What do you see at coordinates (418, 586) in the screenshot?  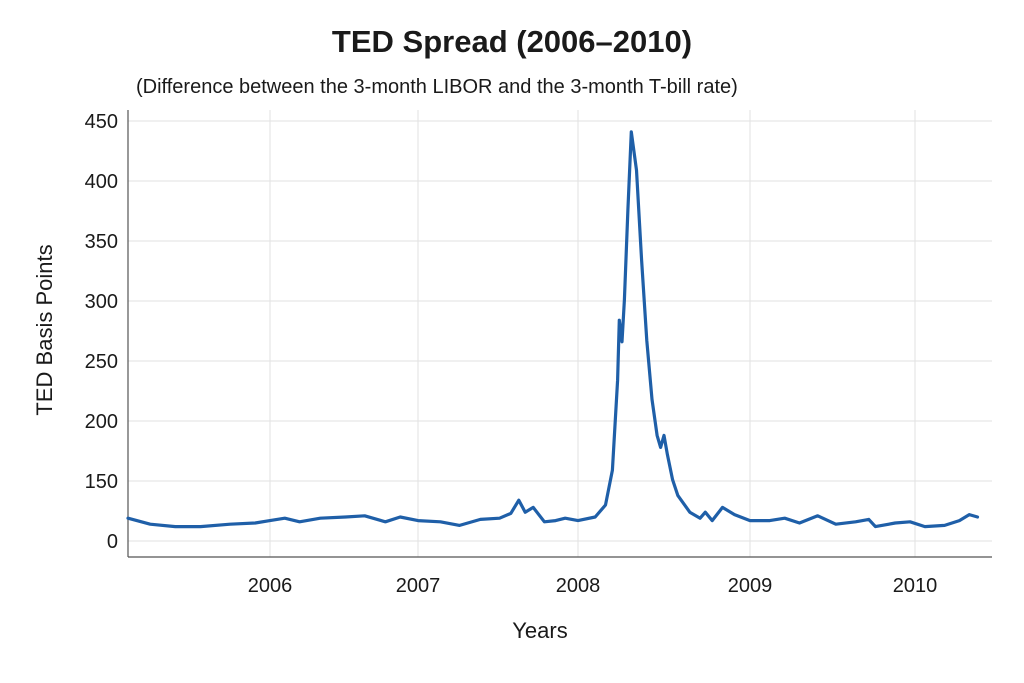 I see `x-tick-label: 2007` at bounding box center [418, 586].